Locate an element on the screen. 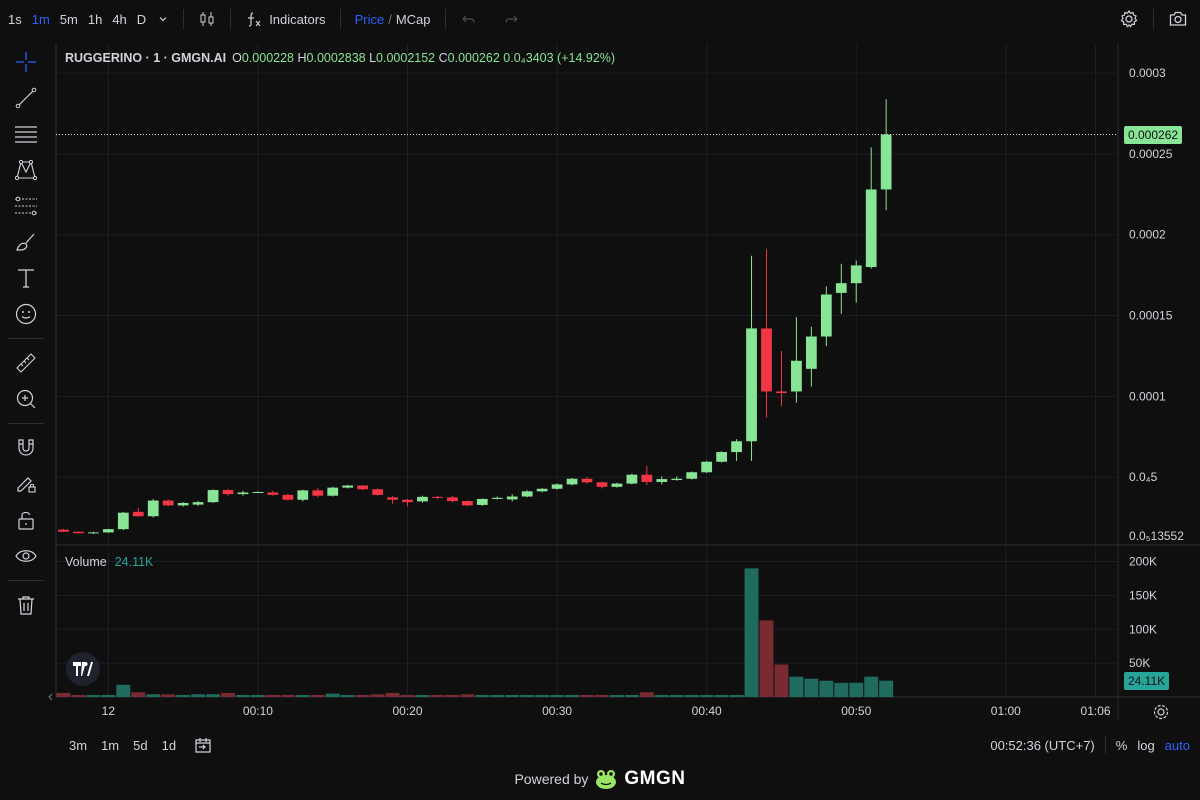  magnet-tool is located at coordinates (26, 448).